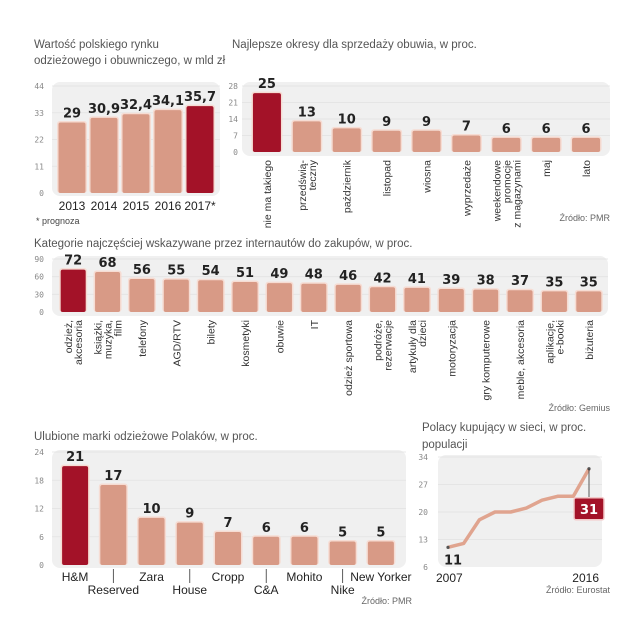 This screenshot has height=640, width=640. What do you see at coordinates (448, 547) in the screenshot?
I see `data-point` at bounding box center [448, 547].